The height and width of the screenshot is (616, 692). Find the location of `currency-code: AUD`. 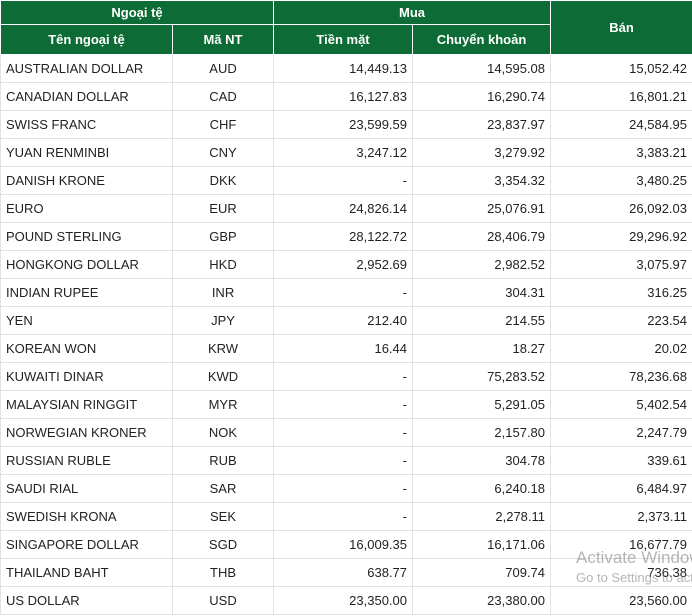

currency-code: AUD is located at coordinates (223, 68).